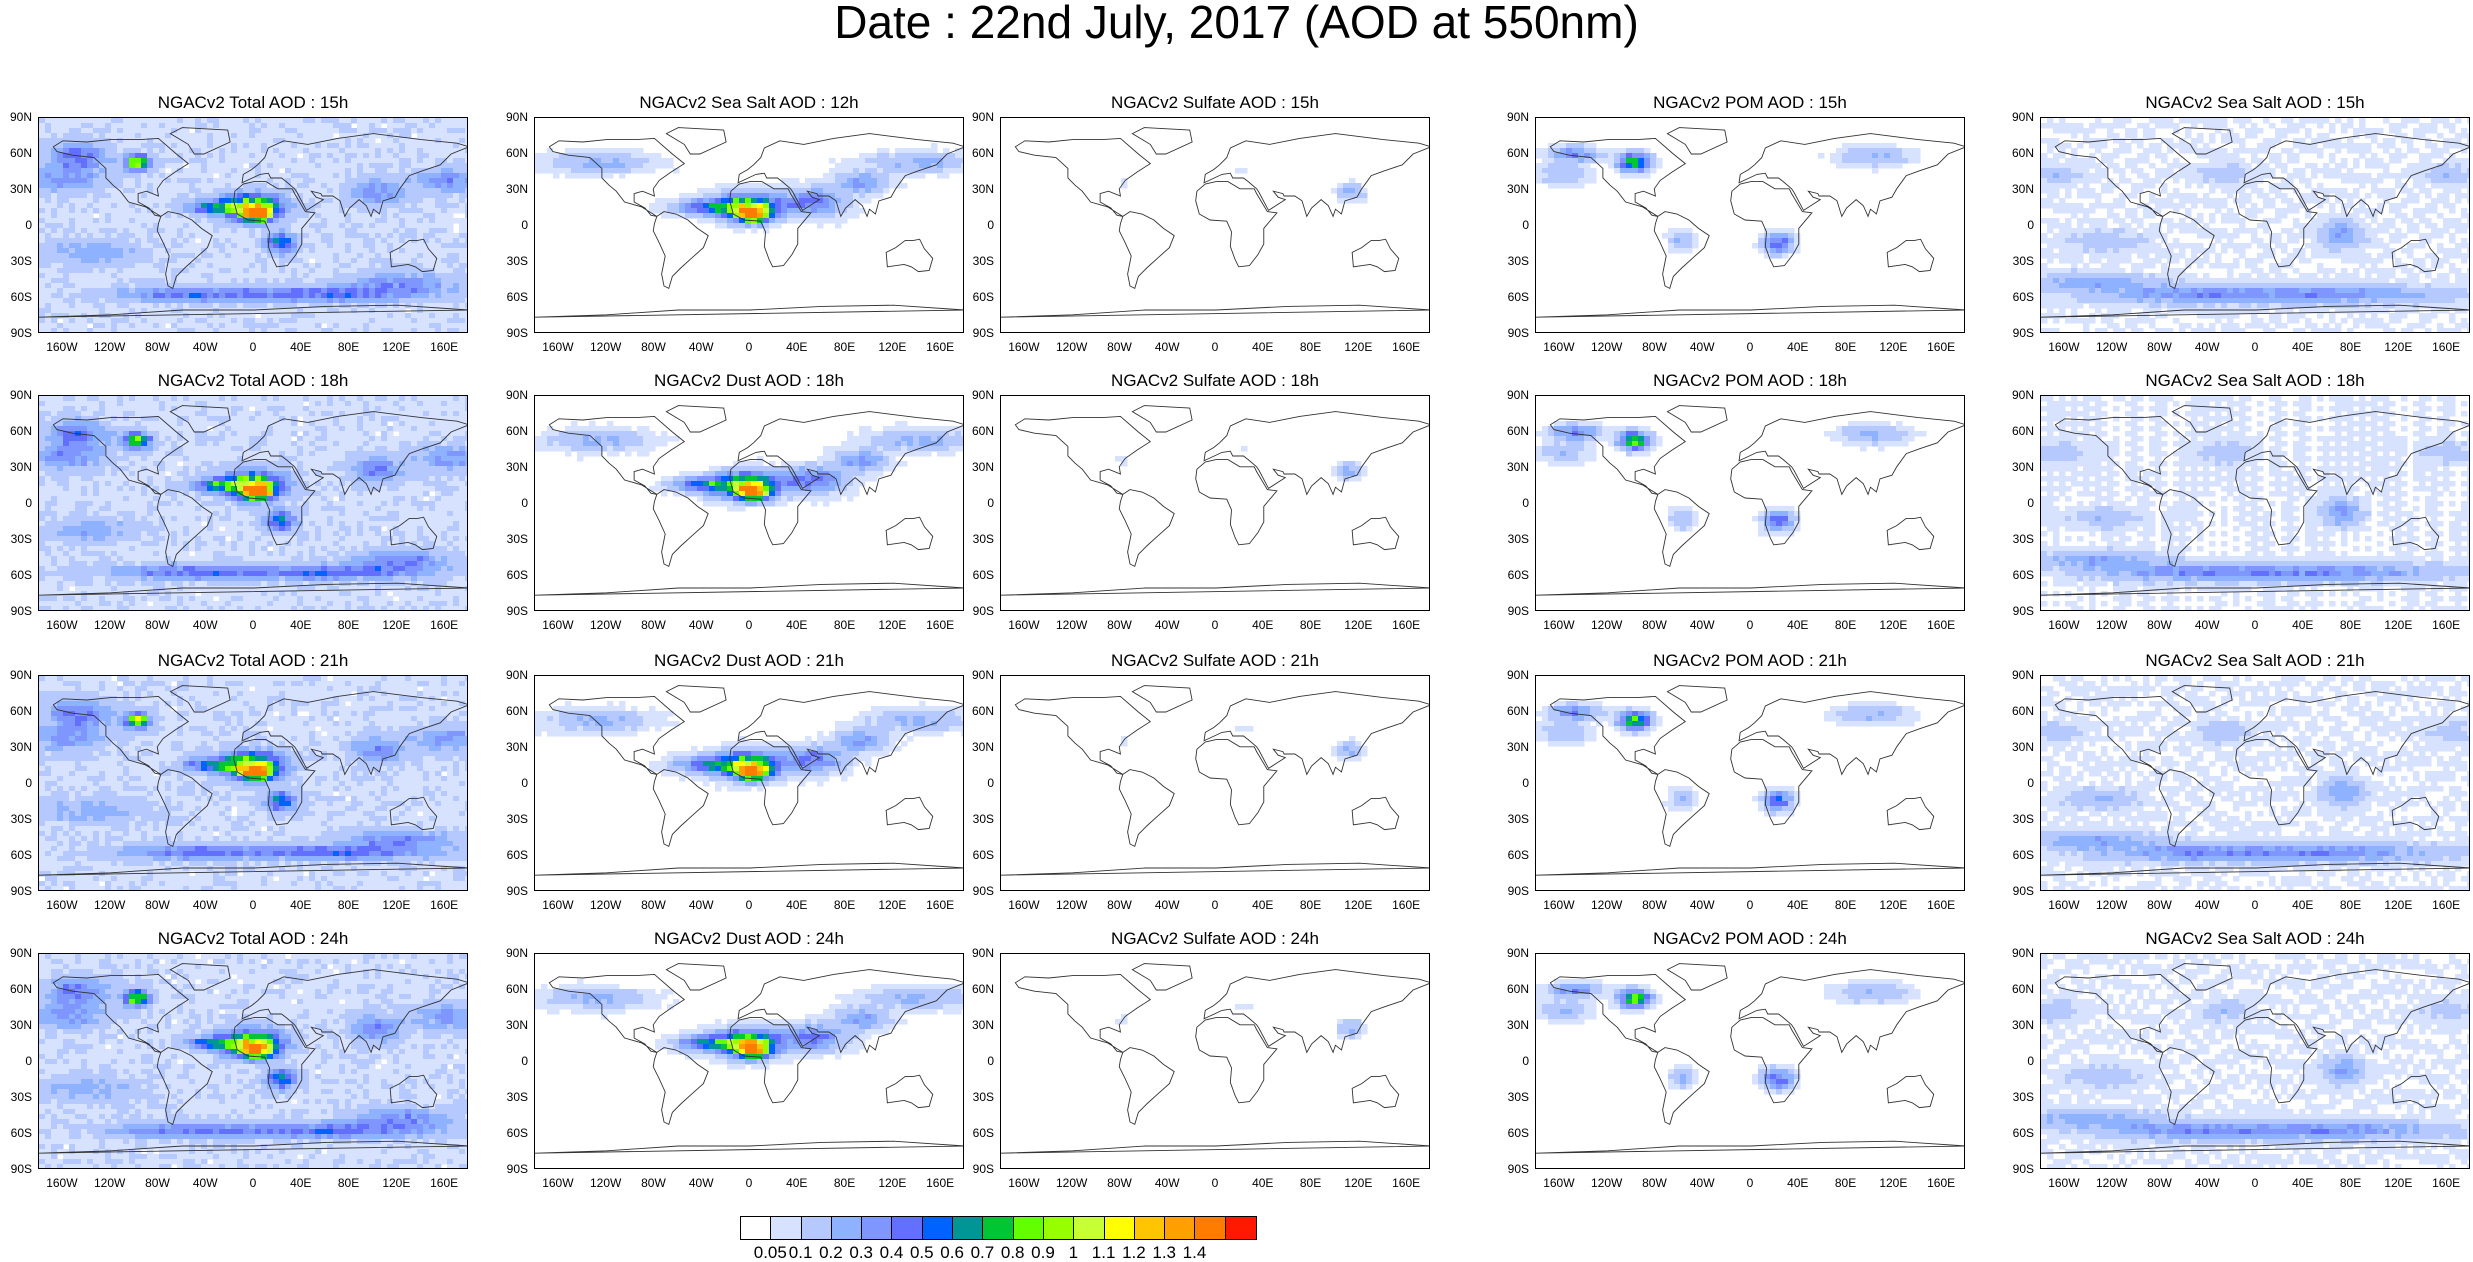  I want to click on panel-title: NGACv2 Dust AOD : 18h, so click(749, 381).